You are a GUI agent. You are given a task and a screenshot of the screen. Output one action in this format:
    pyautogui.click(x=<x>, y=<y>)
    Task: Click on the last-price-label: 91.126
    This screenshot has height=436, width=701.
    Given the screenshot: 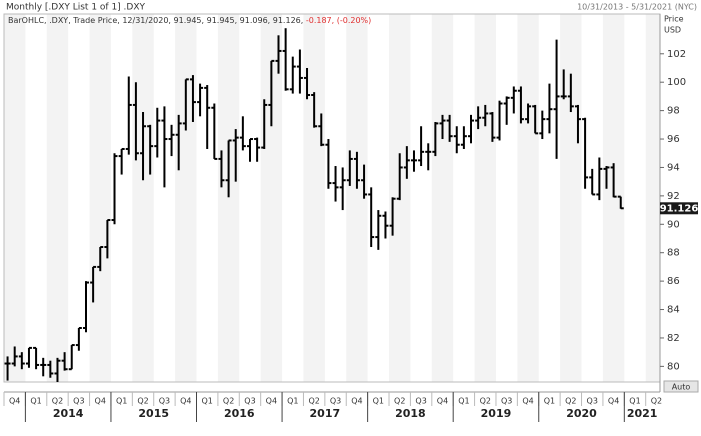 What is the action you would take?
    pyautogui.click(x=679, y=208)
    